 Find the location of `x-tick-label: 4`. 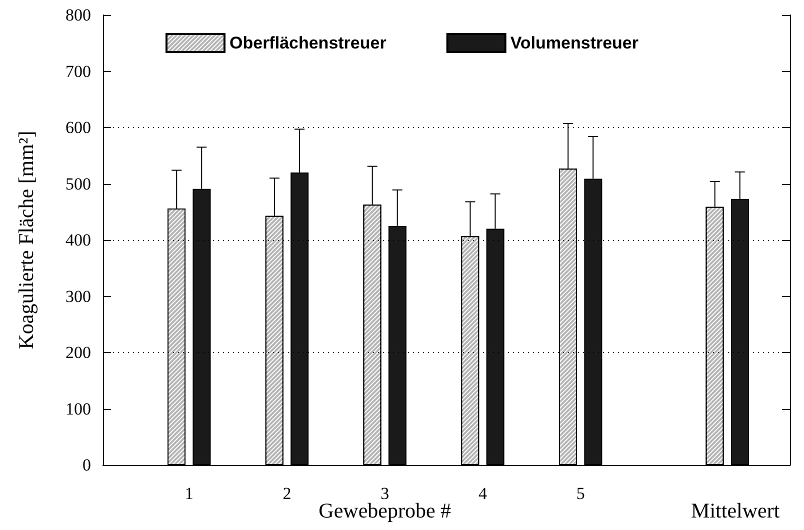

x-tick-label: 4 is located at coordinates (483, 493).